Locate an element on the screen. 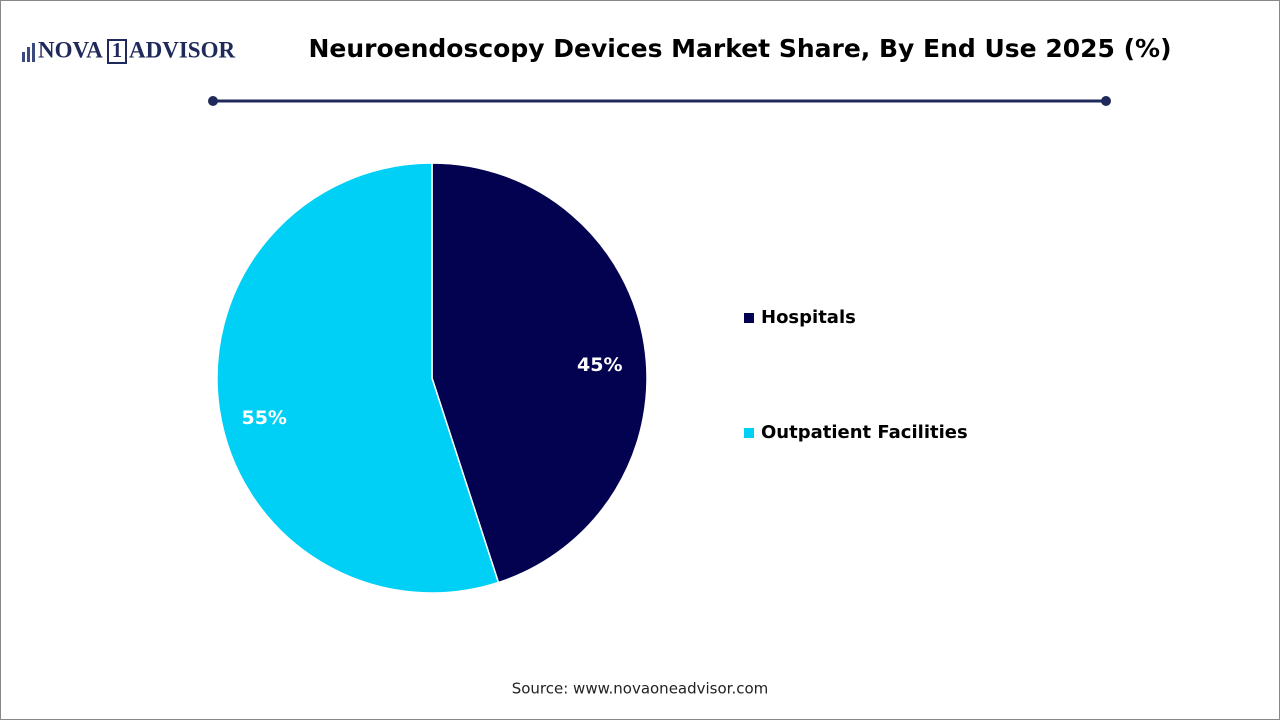 This screenshot has height=720, width=1280. legend-label: Outpatient Facilities is located at coordinates (864, 432).